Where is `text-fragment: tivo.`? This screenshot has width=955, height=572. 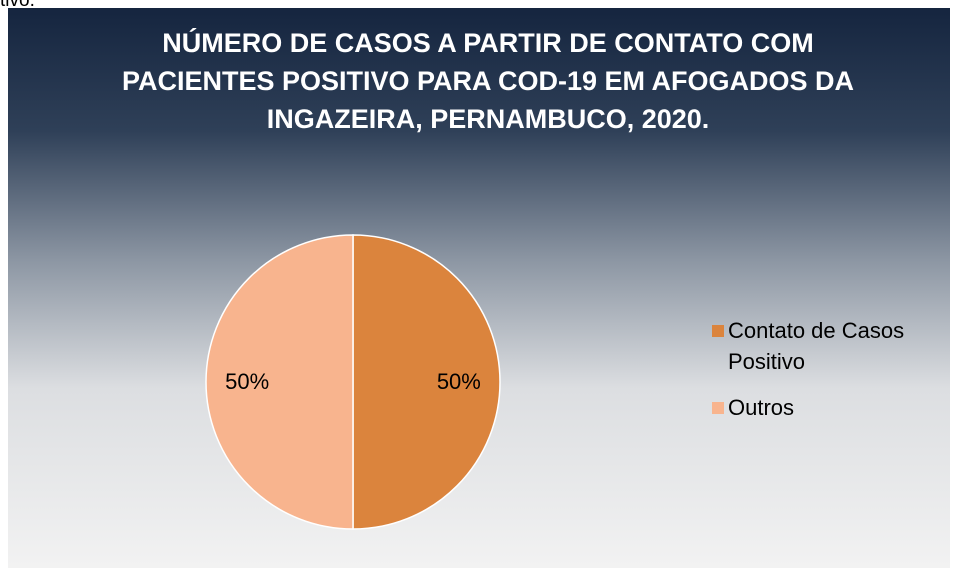
text-fragment: tivo. is located at coordinates (17, 5).